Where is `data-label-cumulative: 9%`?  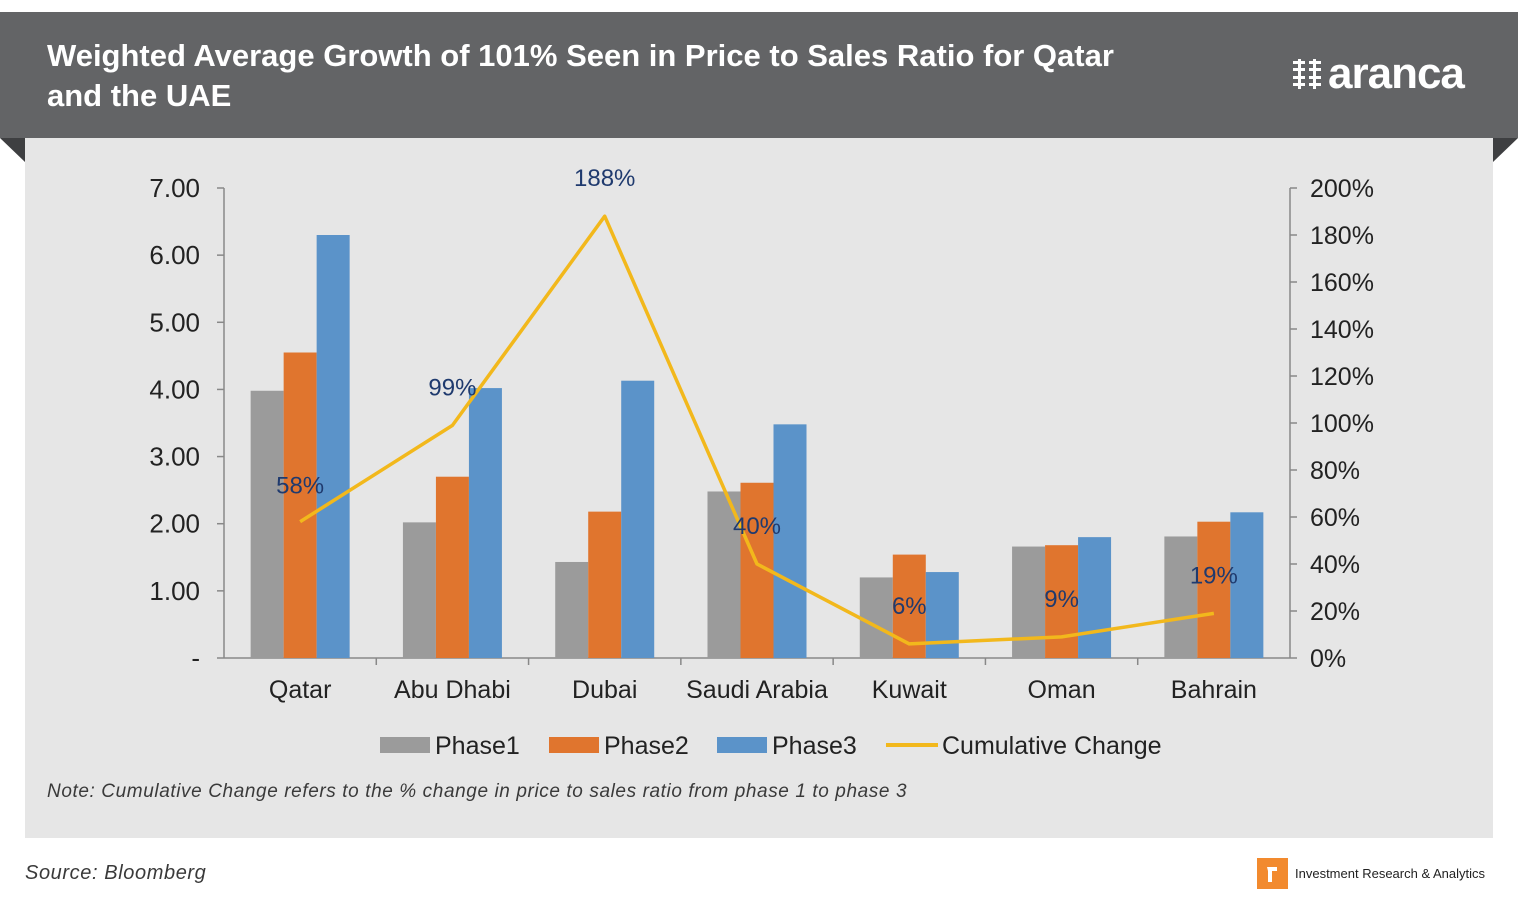 data-label-cumulative: 9% is located at coordinates (1061, 599).